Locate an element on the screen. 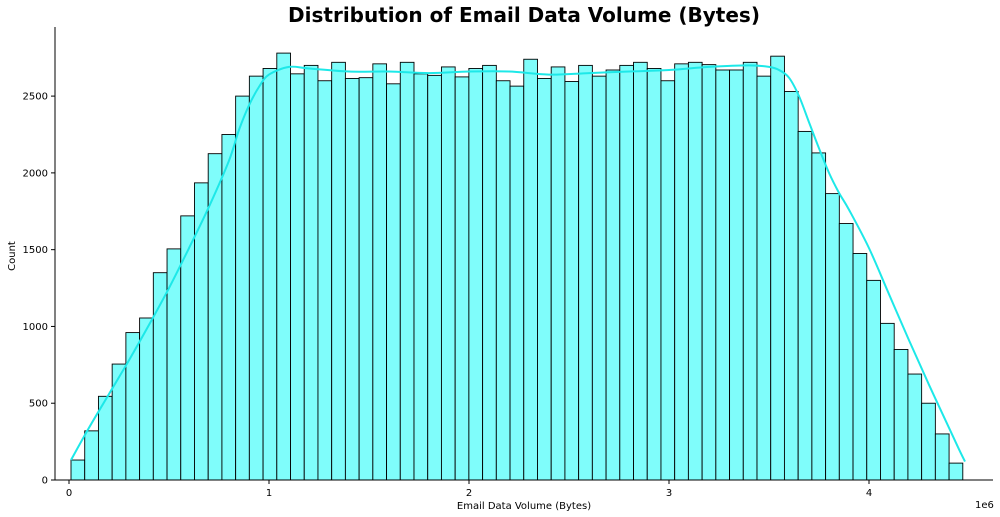 Image resolution: width=1000 pixels, height=517 pixels. y-tick-label: 0 is located at coordinates (45, 481).